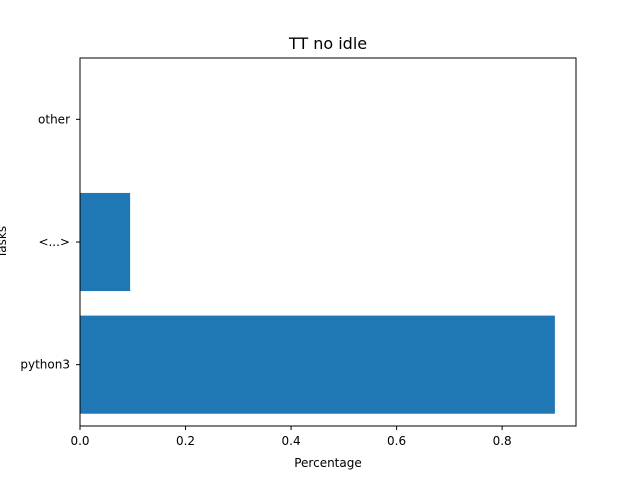 This screenshot has height=480, width=640. I want to click on x-tick-label-0: 0.0, so click(79, 441).